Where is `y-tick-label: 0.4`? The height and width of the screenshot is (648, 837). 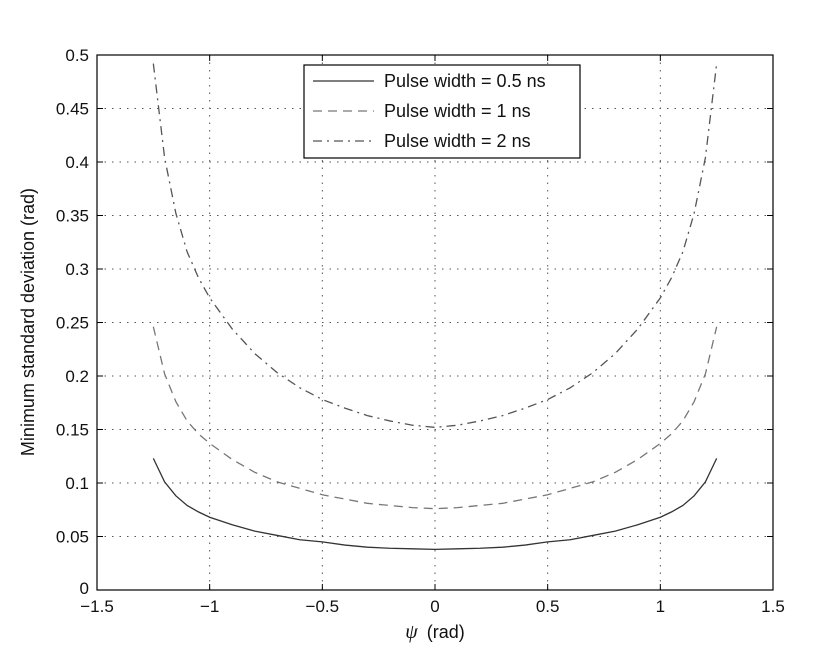
y-tick-label: 0.4 is located at coordinates (77, 162).